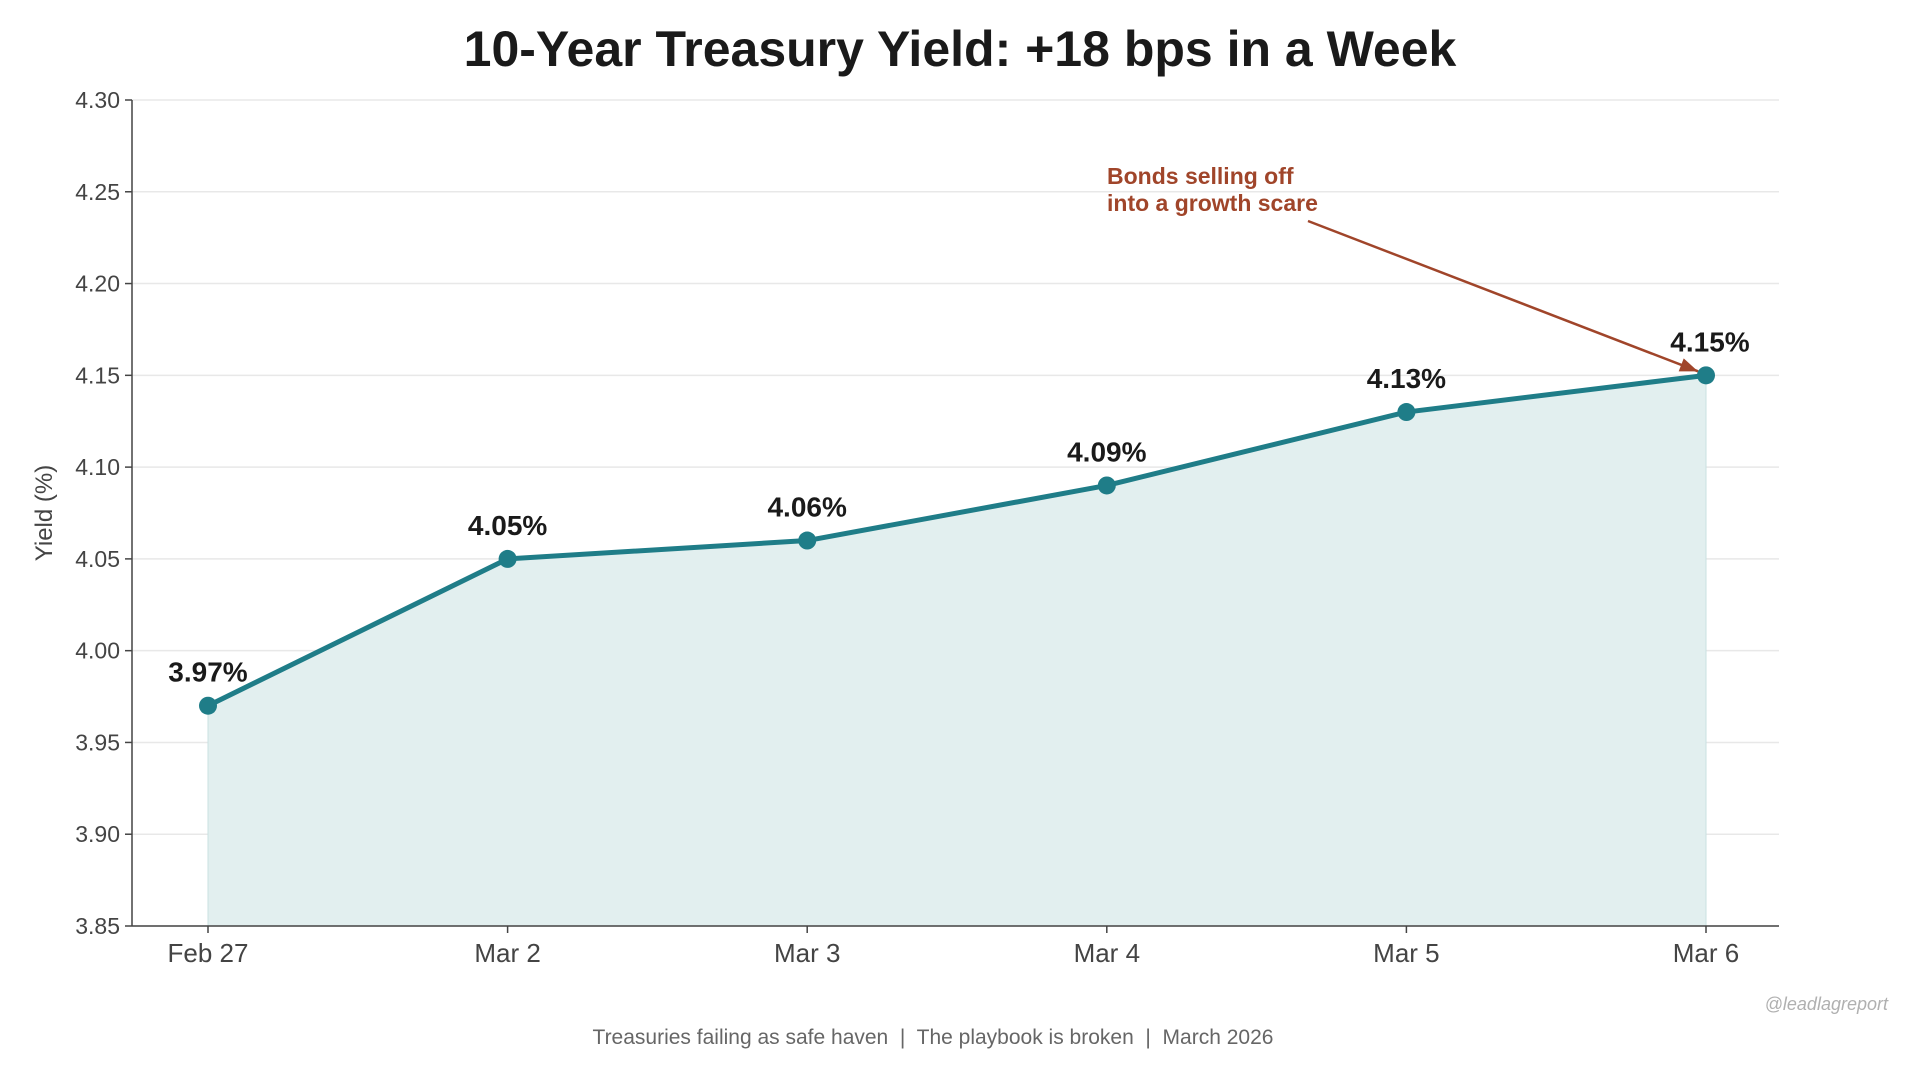  What do you see at coordinates (97, 926) in the screenshot?
I see `y-tick-label: 3.85` at bounding box center [97, 926].